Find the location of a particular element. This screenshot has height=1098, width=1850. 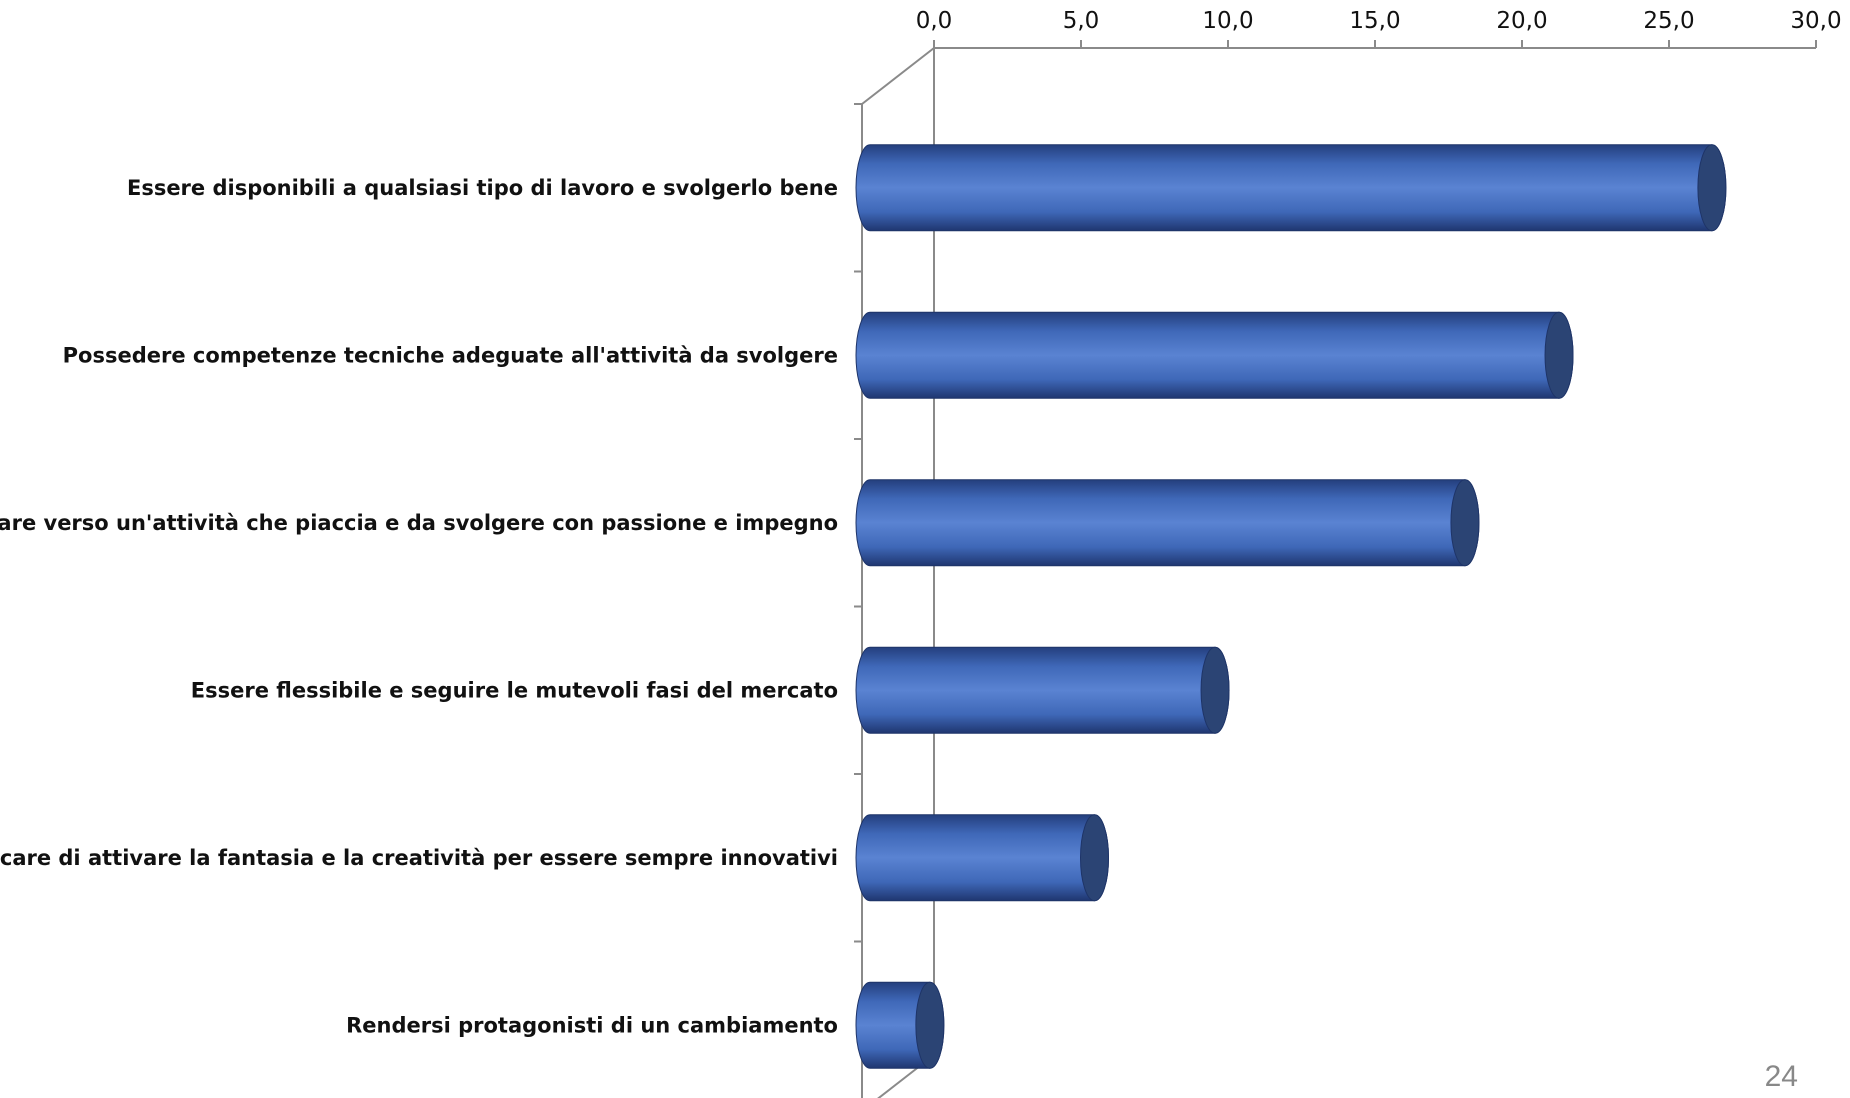

page-number: 24 is located at coordinates (1781, 1076).